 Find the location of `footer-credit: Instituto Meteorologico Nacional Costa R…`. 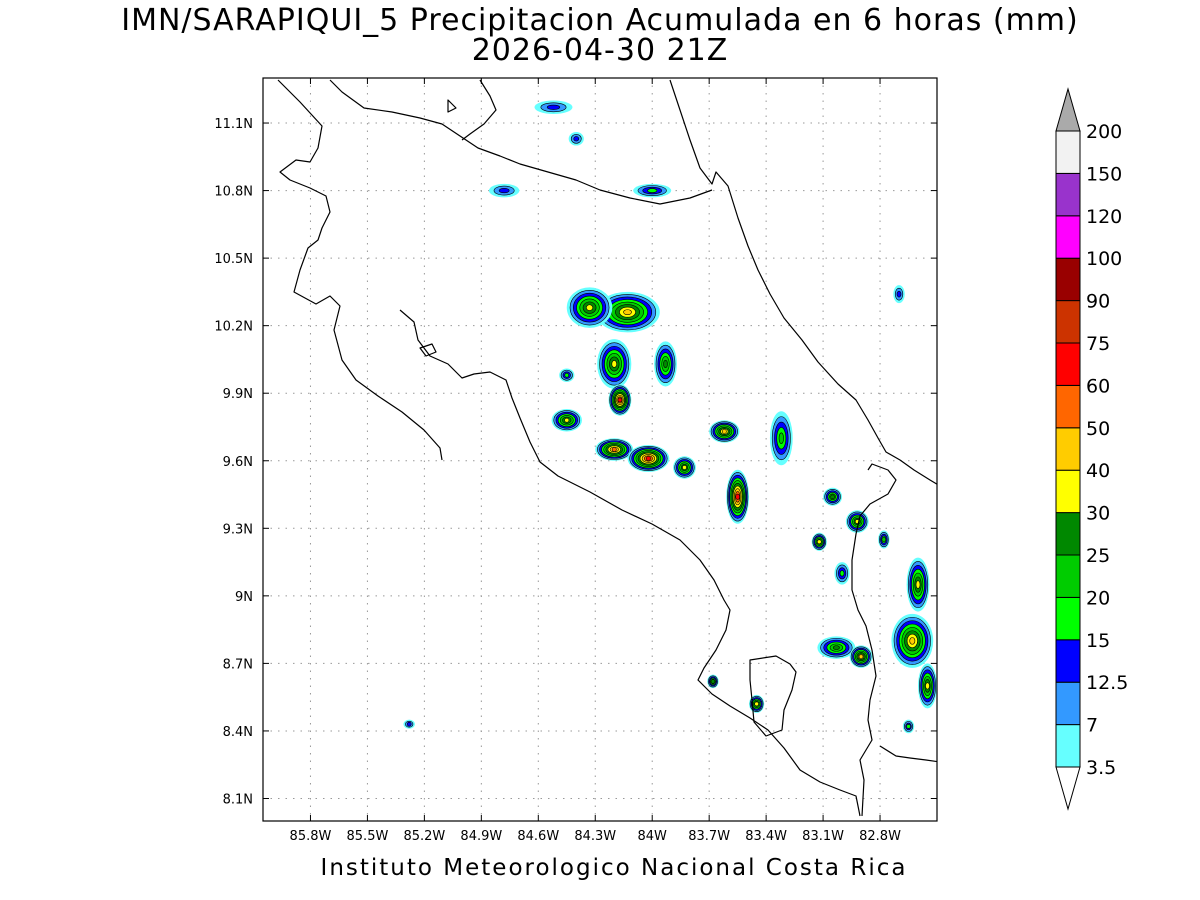

footer-credit: Instituto Meteorologico Nacional Costa R… is located at coordinates (614, 868).